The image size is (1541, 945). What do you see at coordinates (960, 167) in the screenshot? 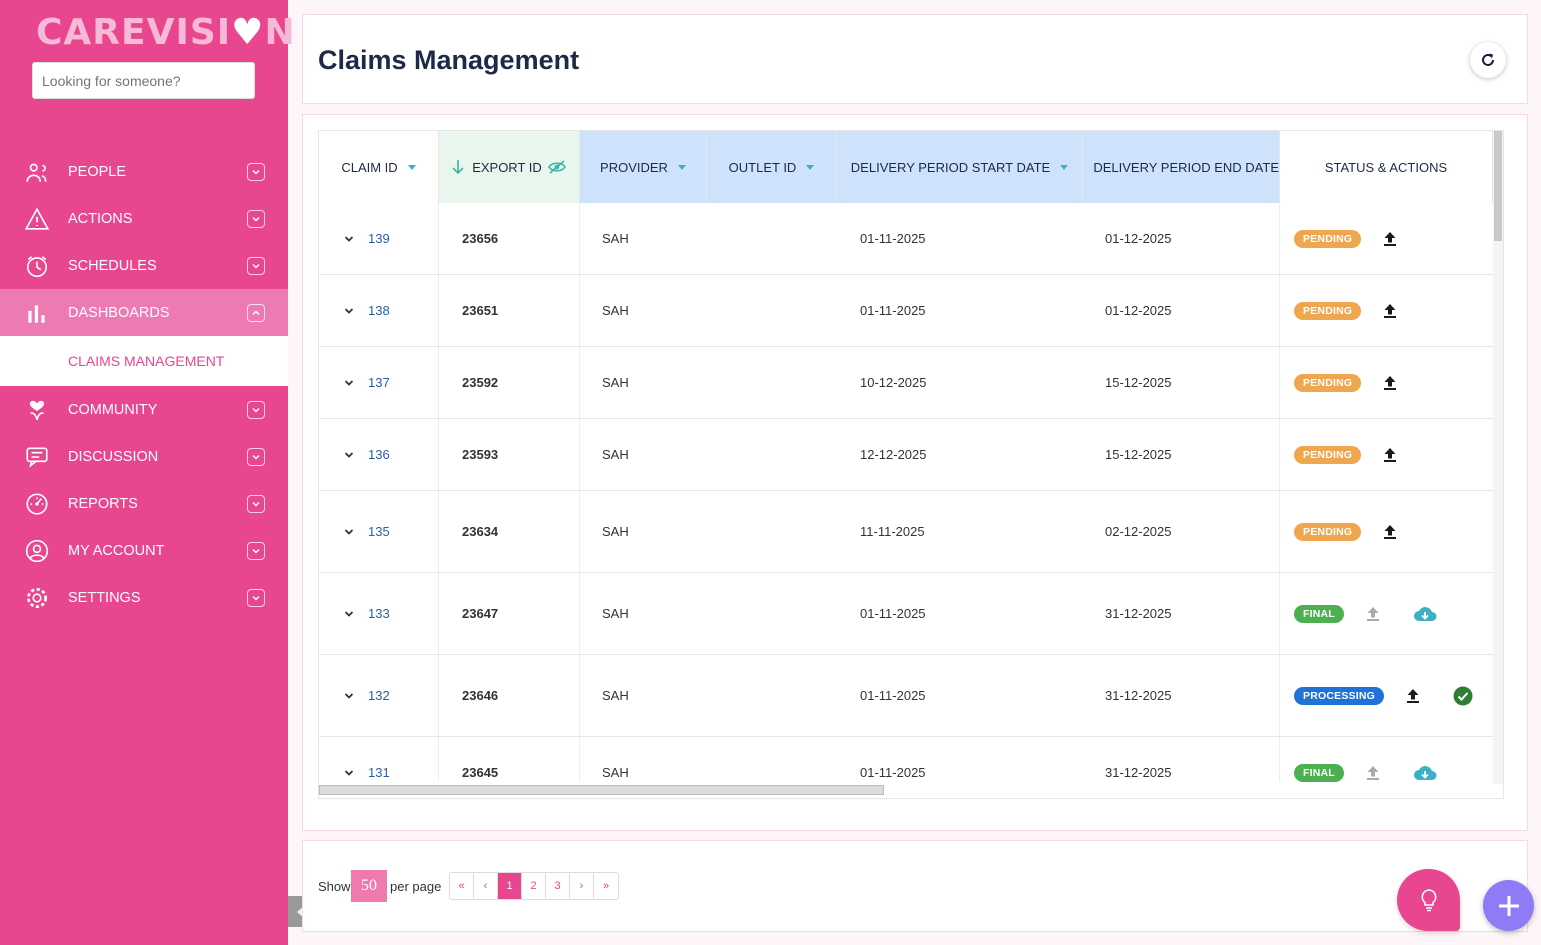
I see `column-header-start-date: DELIVERY PERIOD START DATE` at bounding box center [960, 167].